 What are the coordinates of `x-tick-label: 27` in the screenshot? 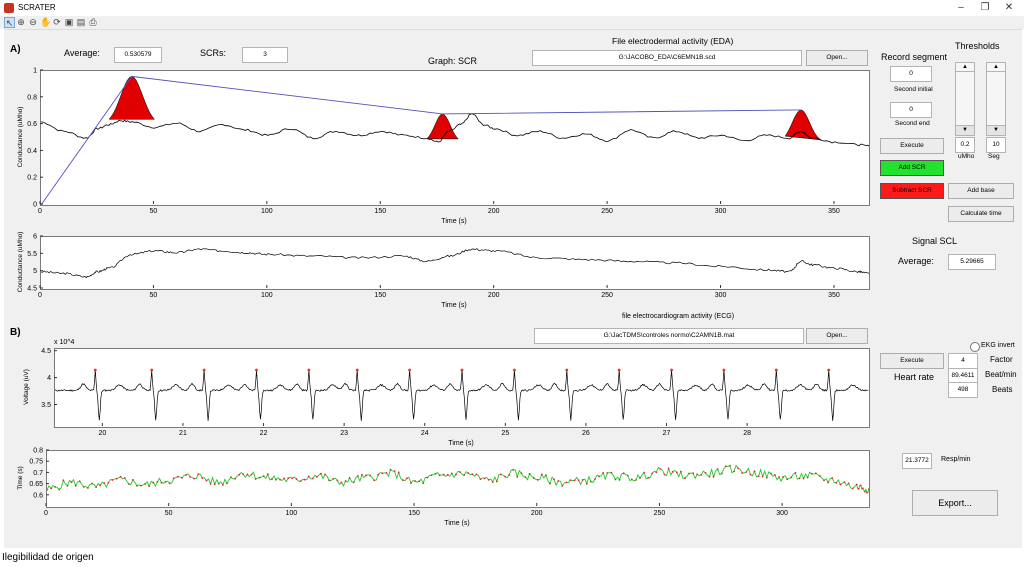 It's located at (667, 433).